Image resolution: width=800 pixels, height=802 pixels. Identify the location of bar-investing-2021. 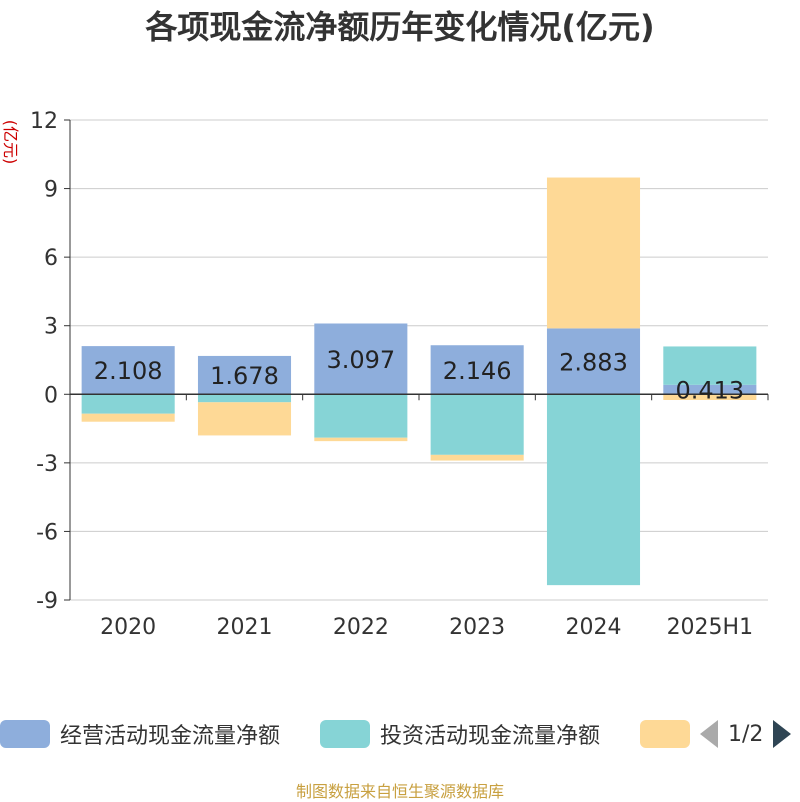
(244, 398).